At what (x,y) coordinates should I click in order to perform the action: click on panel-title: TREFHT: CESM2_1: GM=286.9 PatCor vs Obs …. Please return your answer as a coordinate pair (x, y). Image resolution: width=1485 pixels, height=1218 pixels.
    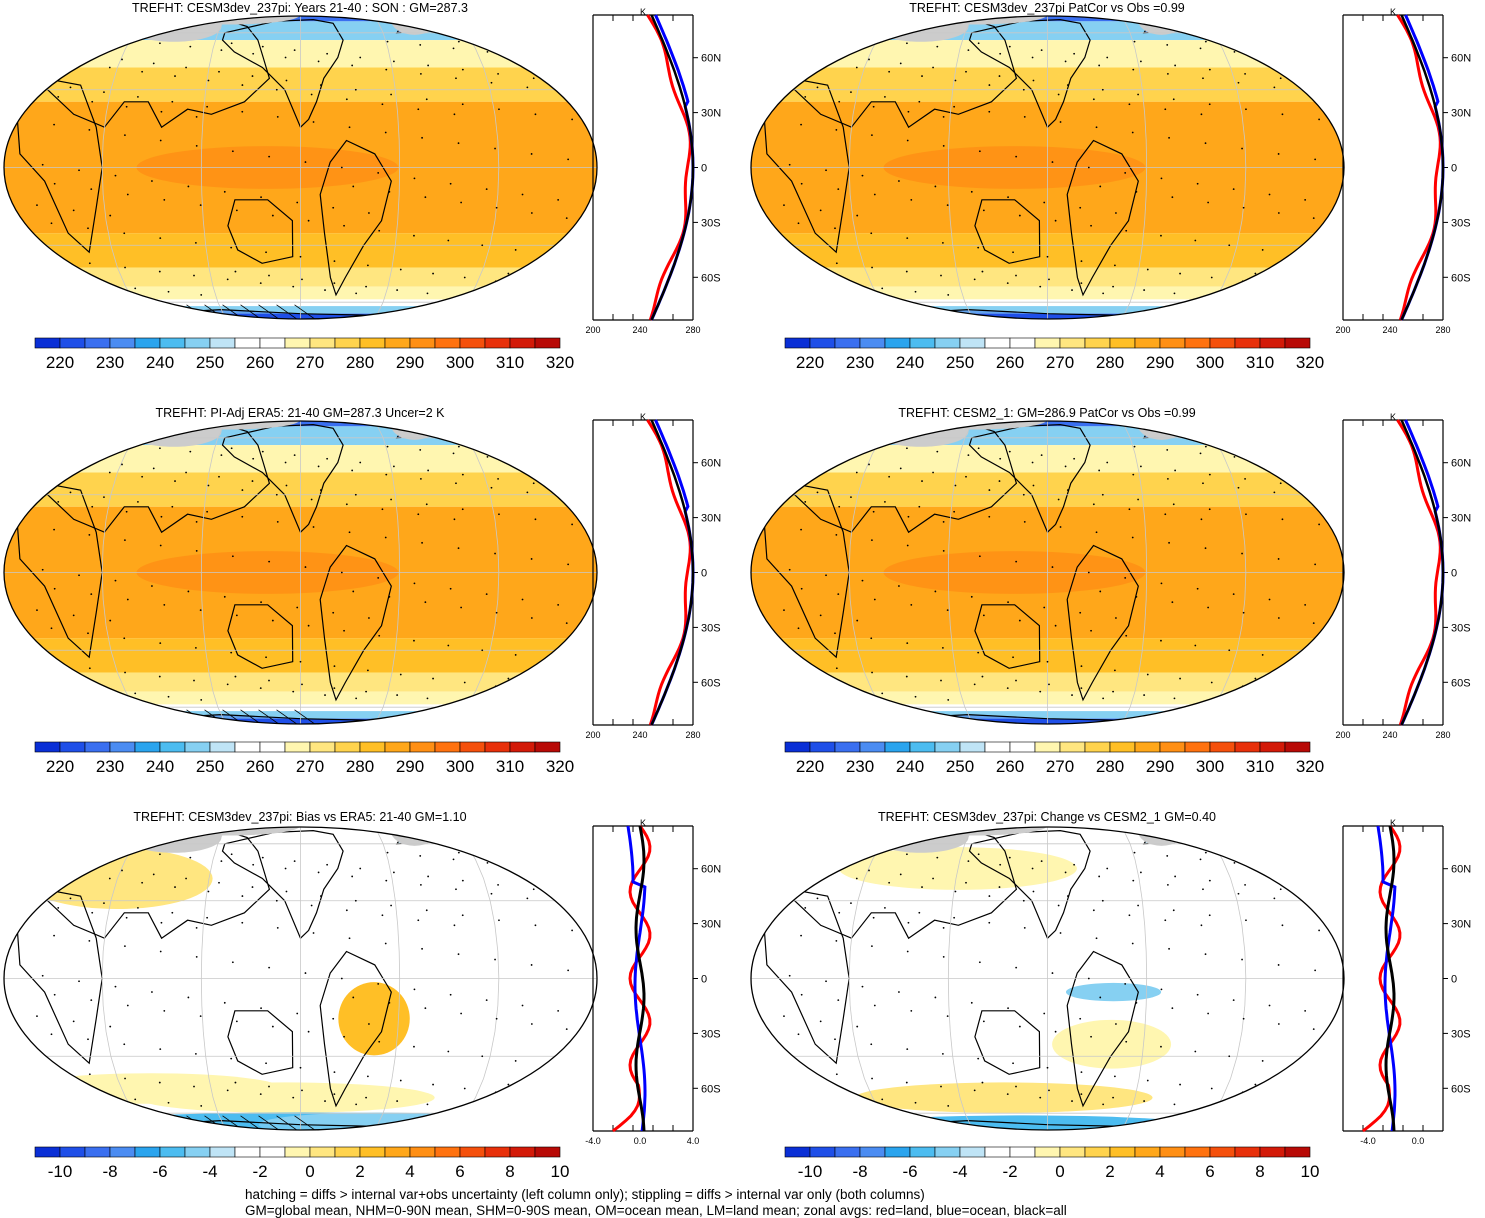
    Looking at the image, I should click on (1047, 413).